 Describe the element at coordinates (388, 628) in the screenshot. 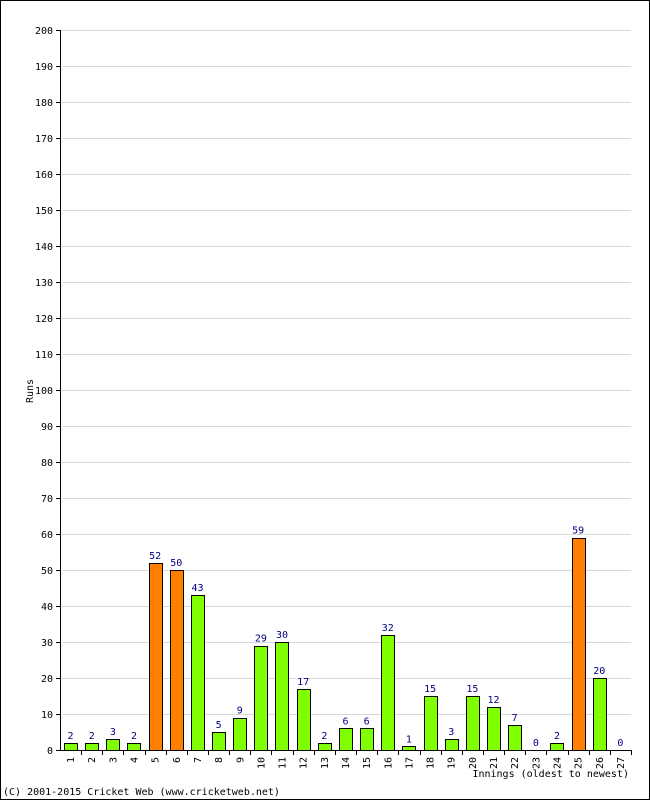

I see `data-label: 32` at that location.